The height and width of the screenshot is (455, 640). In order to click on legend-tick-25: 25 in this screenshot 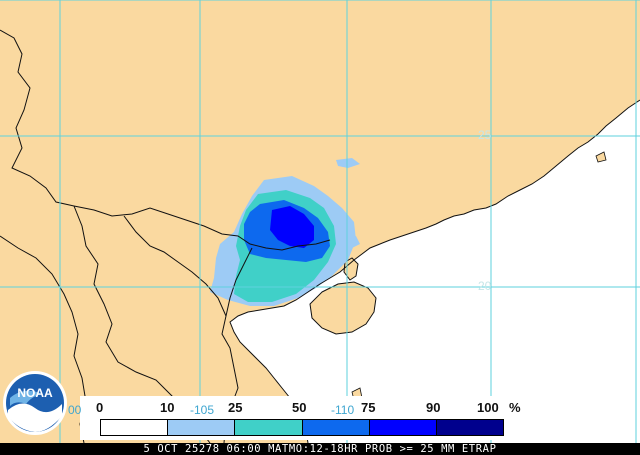, I will do `click(235, 407)`.